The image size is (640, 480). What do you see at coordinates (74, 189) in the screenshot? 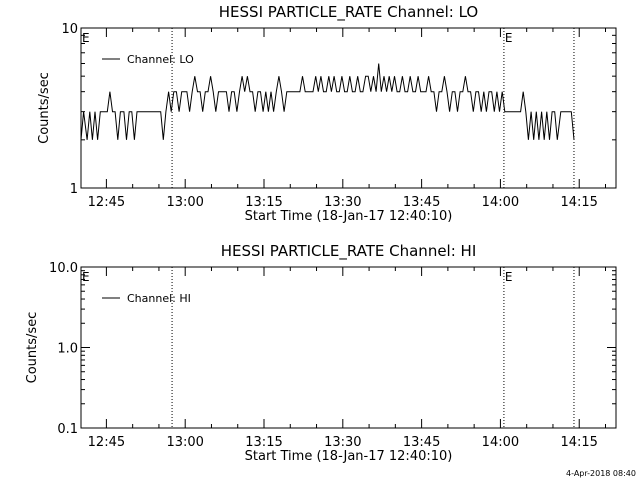
I see `panel-1-y-tick-label: 1` at bounding box center [74, 189].